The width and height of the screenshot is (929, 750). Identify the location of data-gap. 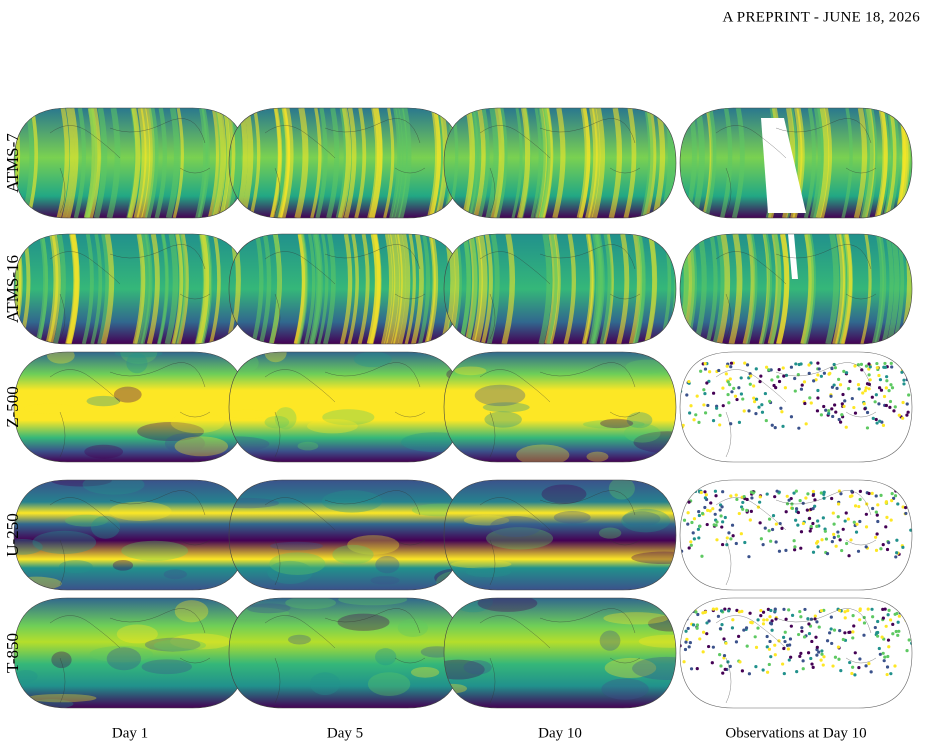
(793, 256).